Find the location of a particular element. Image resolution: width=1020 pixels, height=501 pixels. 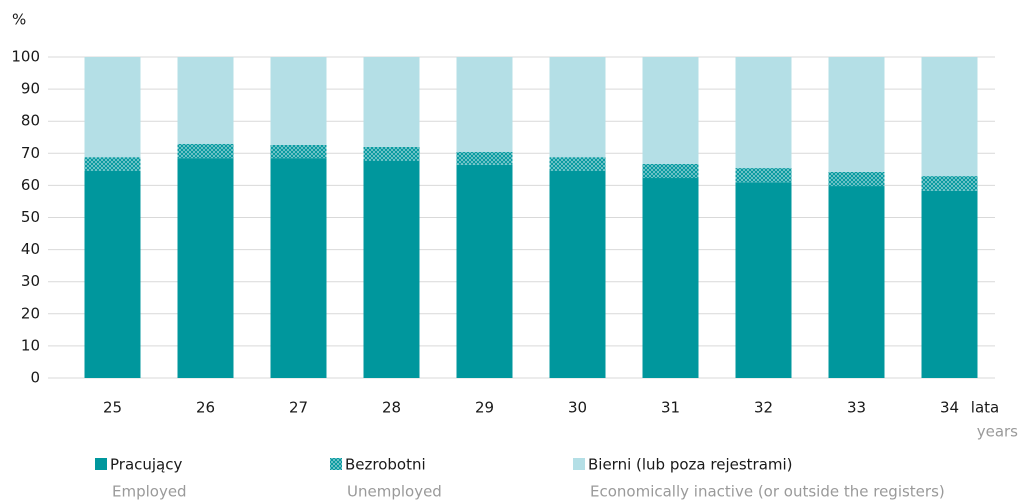

x-tick-label: 32 is located at coordinates (763, 408).